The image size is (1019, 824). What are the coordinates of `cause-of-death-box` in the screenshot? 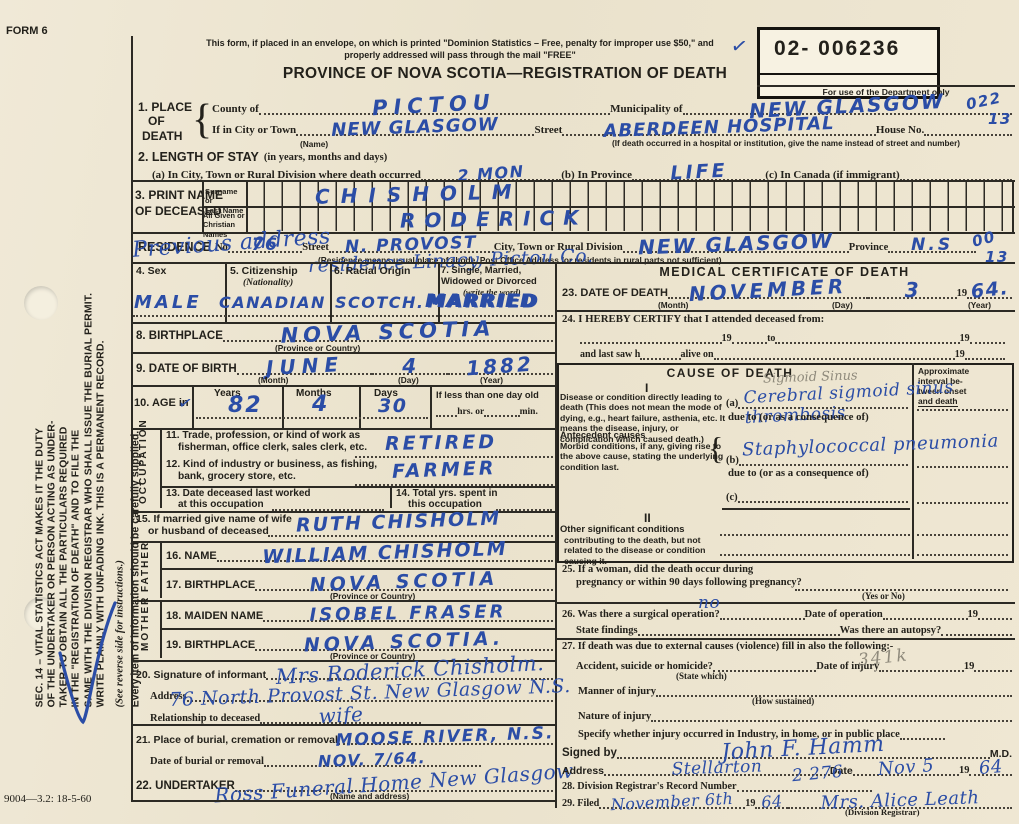 It's located at (785, 463).